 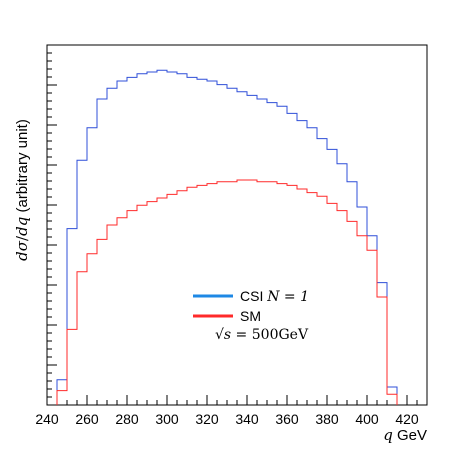 What do you see at coordinates (127, 419) in the screenshot?
I see `x-tick-label: 280` at bounding box center [127, 419].